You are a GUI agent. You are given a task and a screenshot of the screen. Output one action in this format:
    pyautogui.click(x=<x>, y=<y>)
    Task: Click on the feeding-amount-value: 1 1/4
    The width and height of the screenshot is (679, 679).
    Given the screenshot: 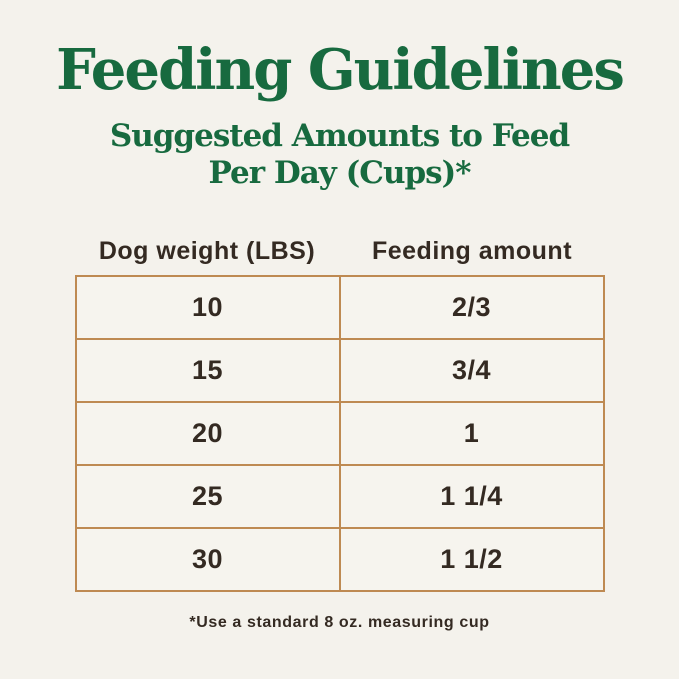 What is the action you would take?
    pyautogui.click(x=470, y=497)
    